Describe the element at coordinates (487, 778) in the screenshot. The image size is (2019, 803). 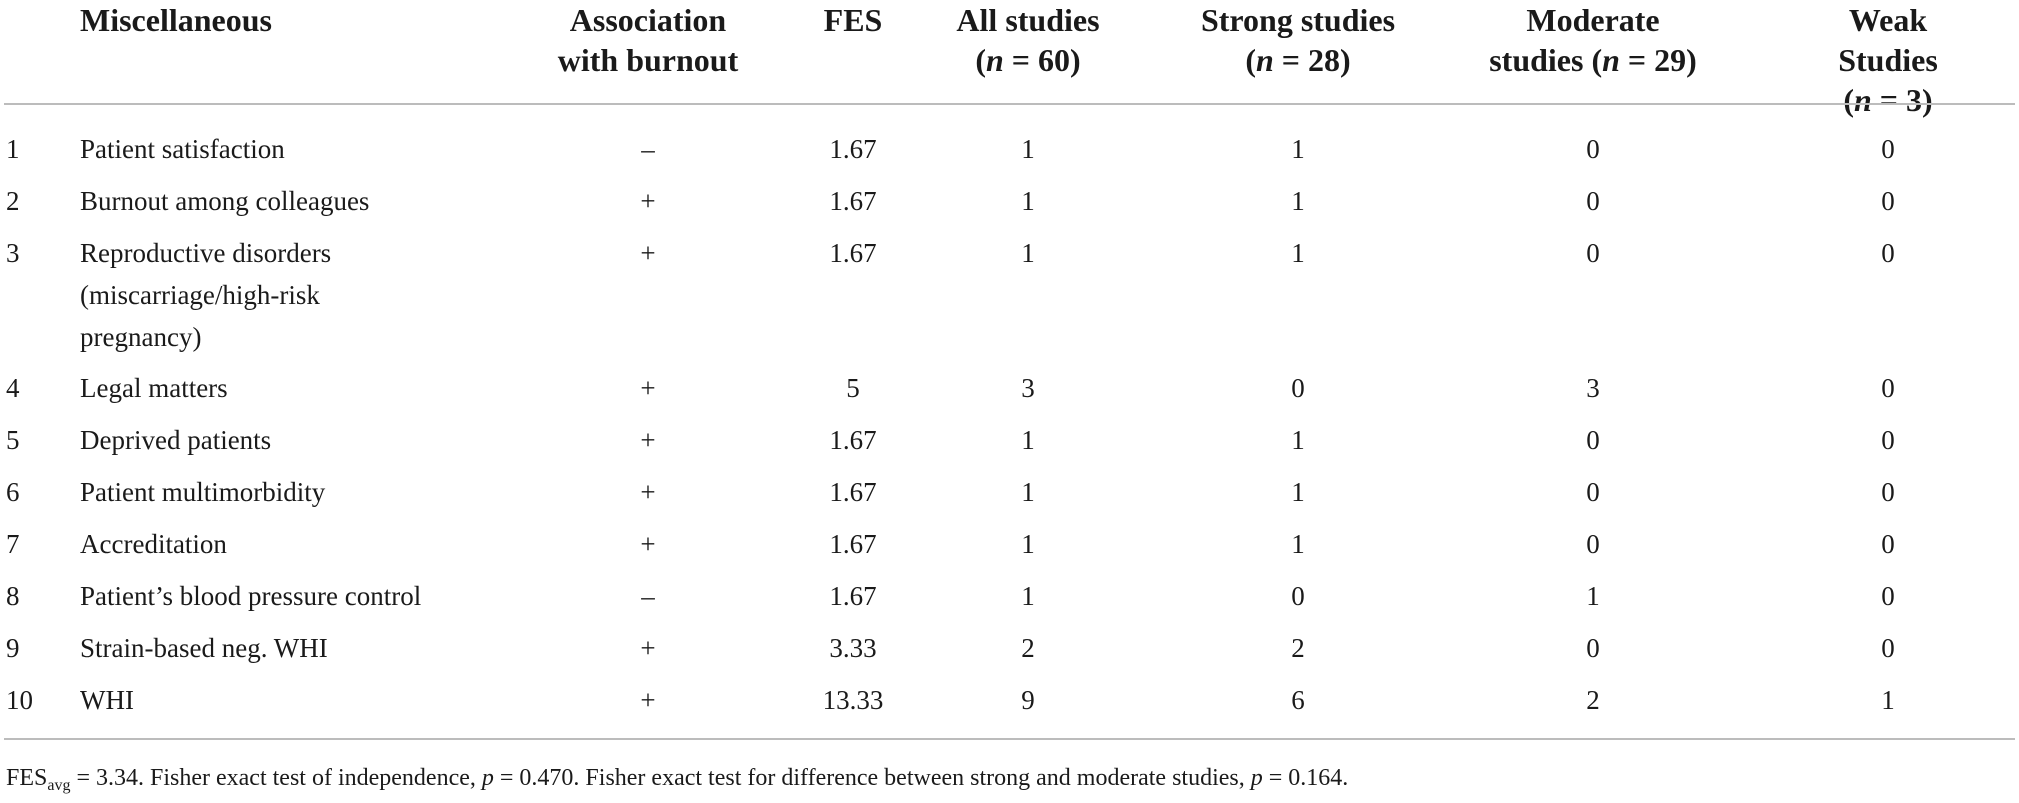
I see `footnote-p-1: p` at that location.